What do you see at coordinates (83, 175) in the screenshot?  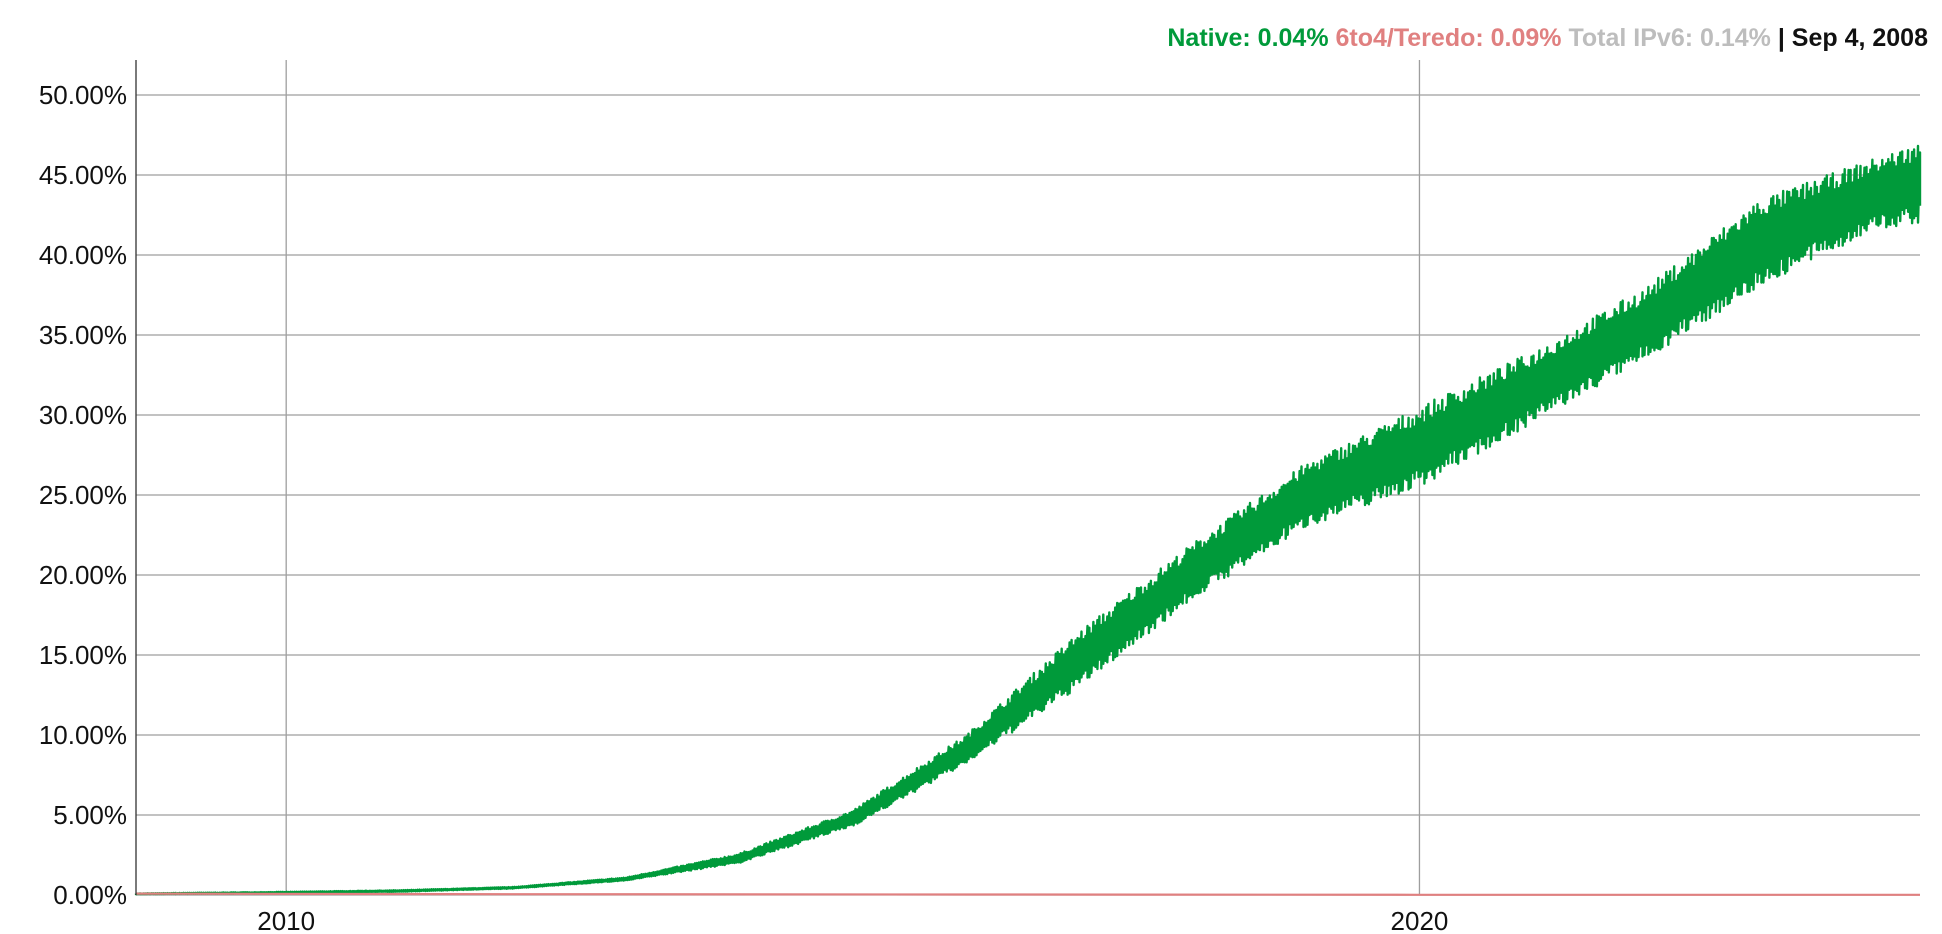 I see `y-tick-label: 45.00%` at bounding box center [83, 175].